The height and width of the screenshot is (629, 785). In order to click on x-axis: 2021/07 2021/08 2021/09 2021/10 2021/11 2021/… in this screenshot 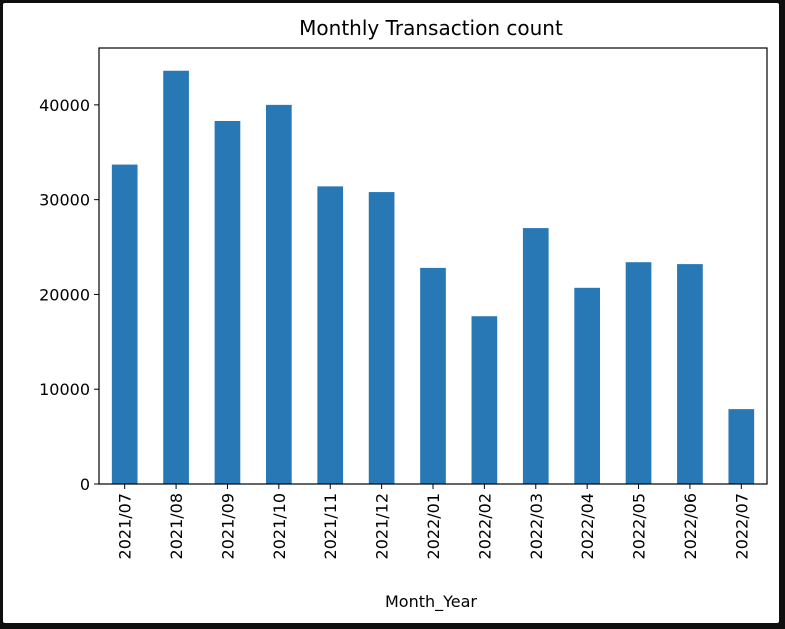, I will do `click(433, 521)`.